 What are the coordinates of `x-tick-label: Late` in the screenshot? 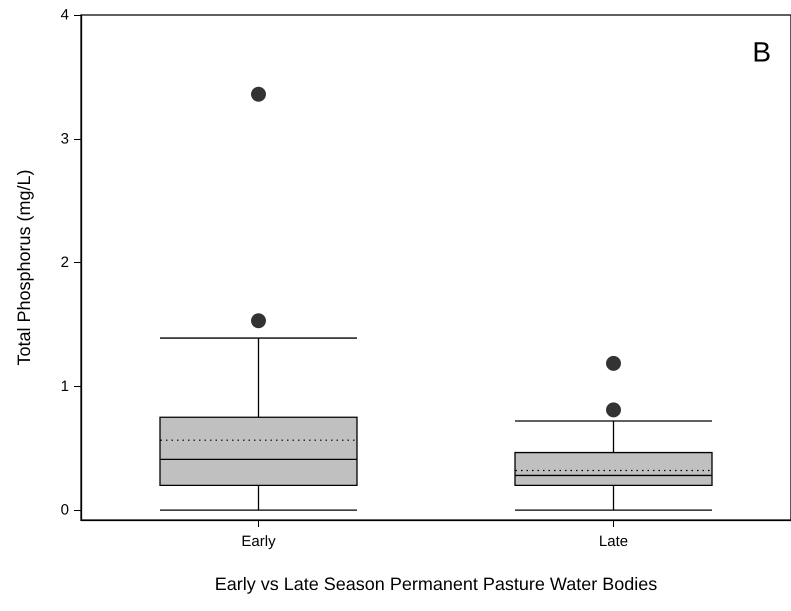 It's located at (613, 541).